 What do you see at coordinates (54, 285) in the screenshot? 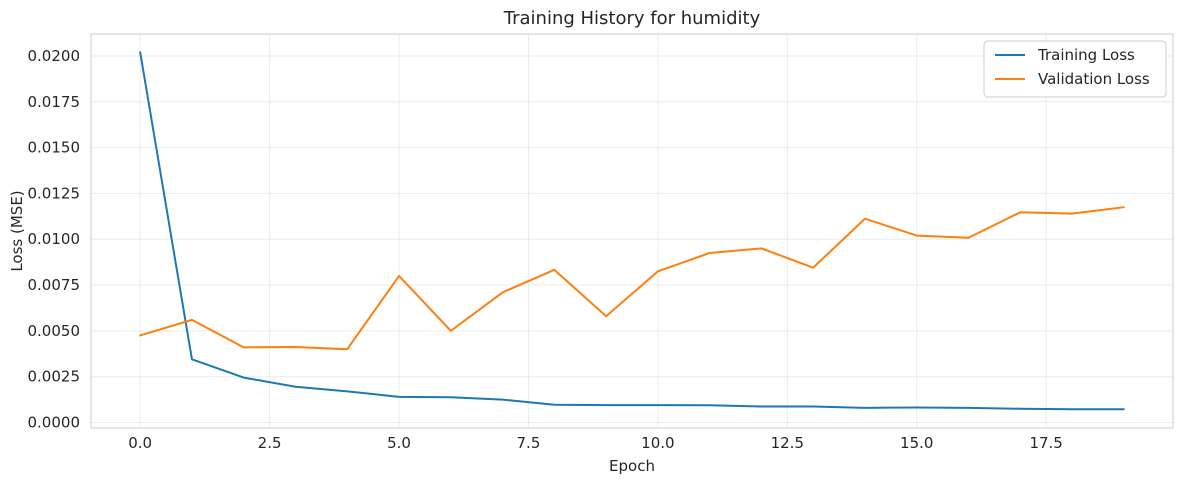
I see `y-tick-label: 0.0075` at bounding box center [54, 285].